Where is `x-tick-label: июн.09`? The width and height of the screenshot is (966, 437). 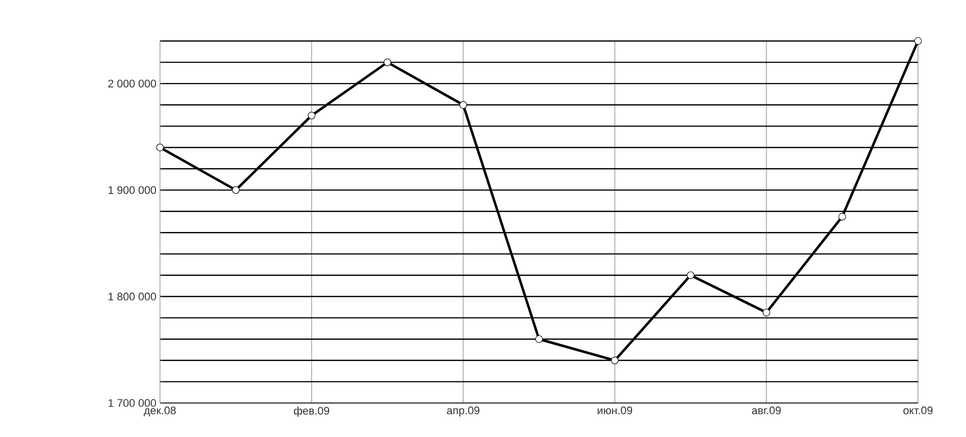
x-tick-label: июн.09 is located at coordinates (615, 410).